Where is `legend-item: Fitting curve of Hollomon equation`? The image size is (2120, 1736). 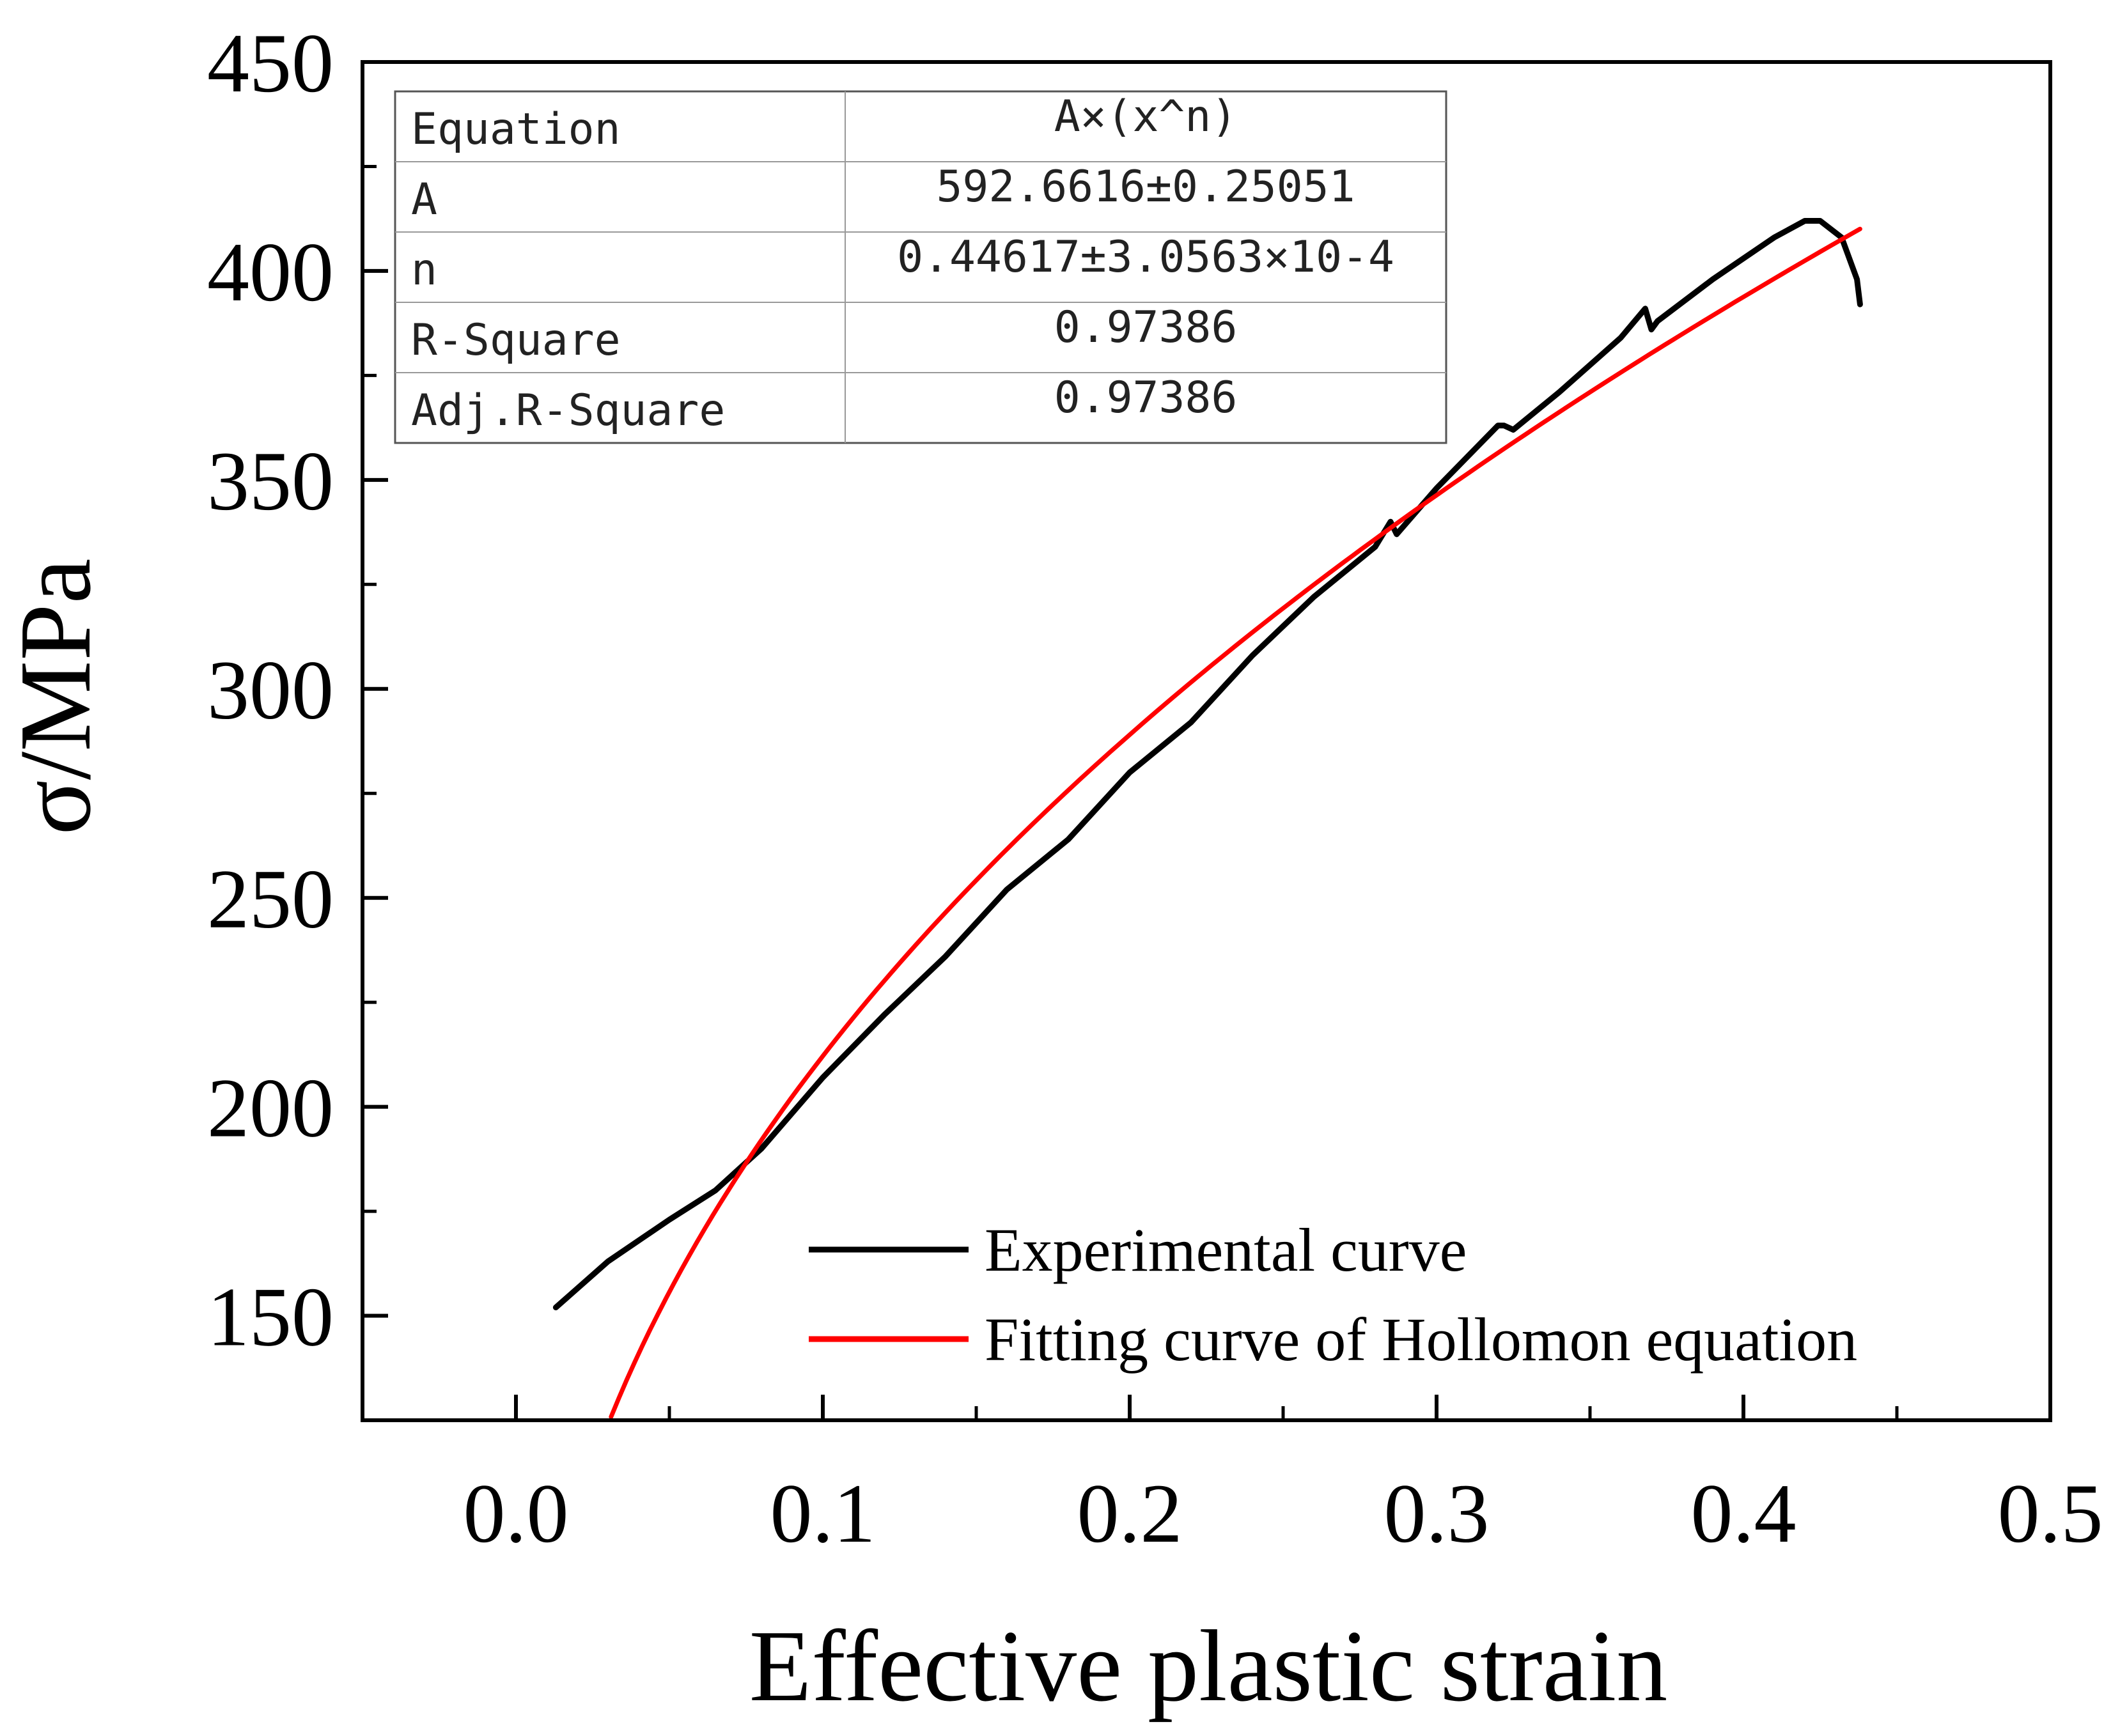 legend-item: Fitting curve of Hollomon equation is located at coordinates (1333, 1339).